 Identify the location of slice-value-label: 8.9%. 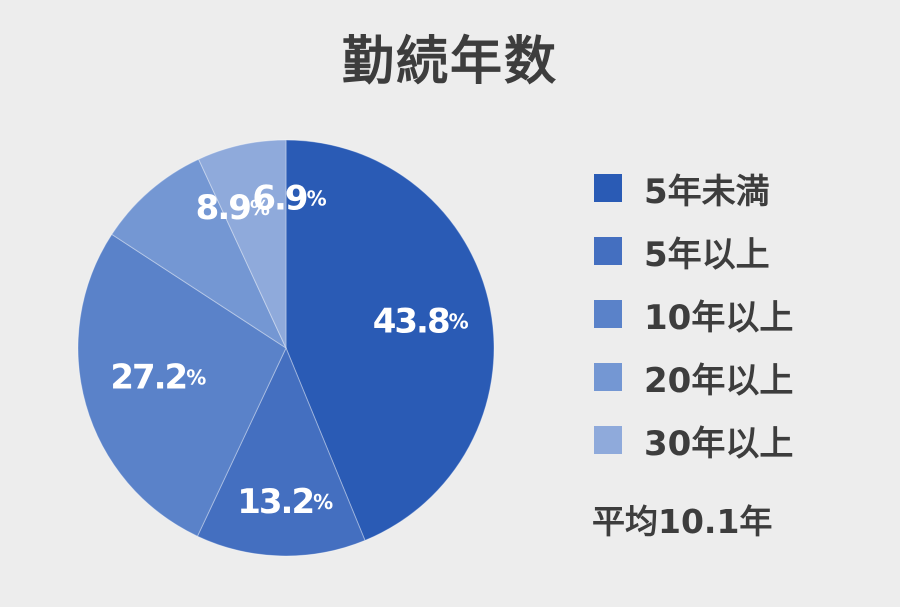
(233, 208).